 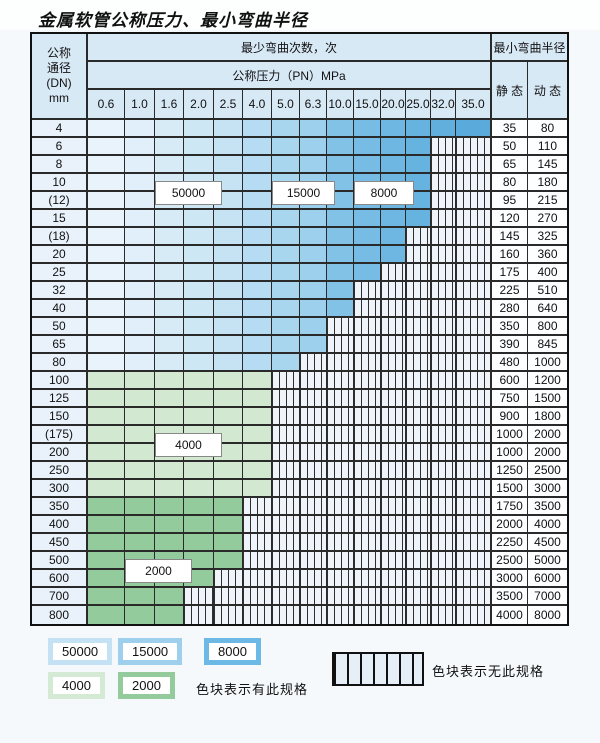 What do you see at coordinates (60, 183) in the screenshot?
I see `dn-cell-10: 10` at bounding box center [60, 183].